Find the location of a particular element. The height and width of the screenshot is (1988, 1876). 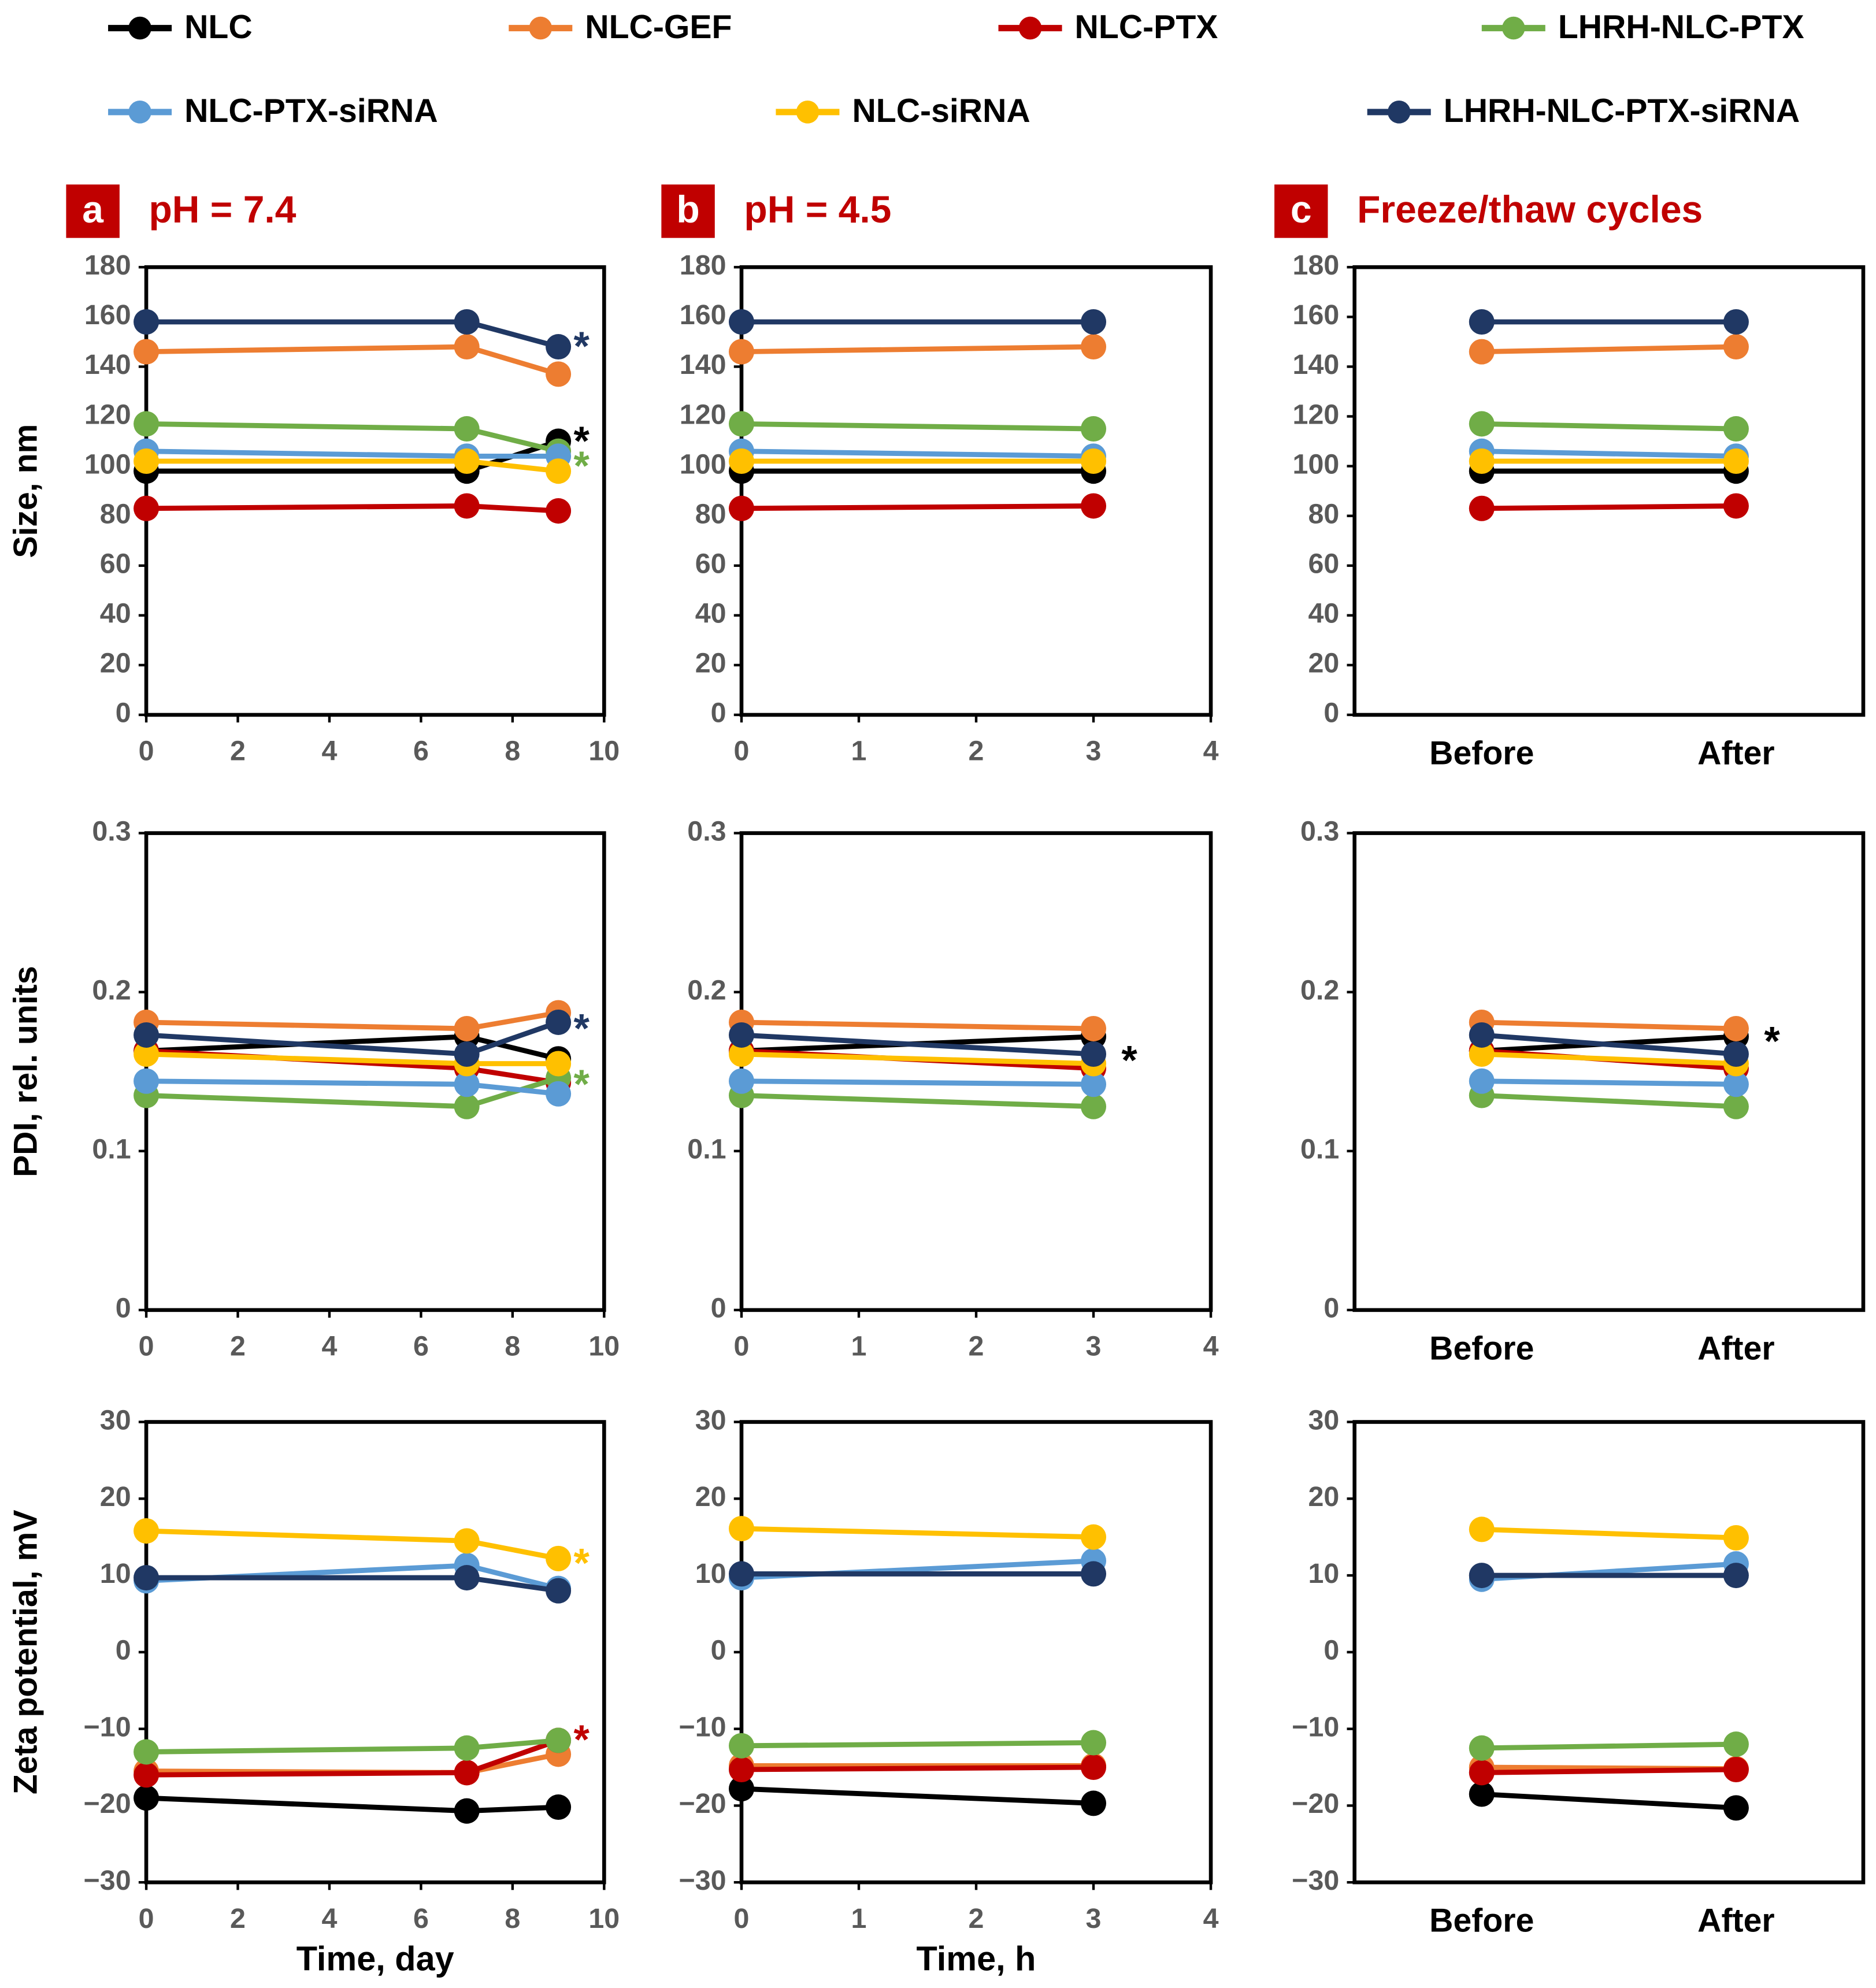

x-tick-label: 4 is located at coordinates (1211, 1918).